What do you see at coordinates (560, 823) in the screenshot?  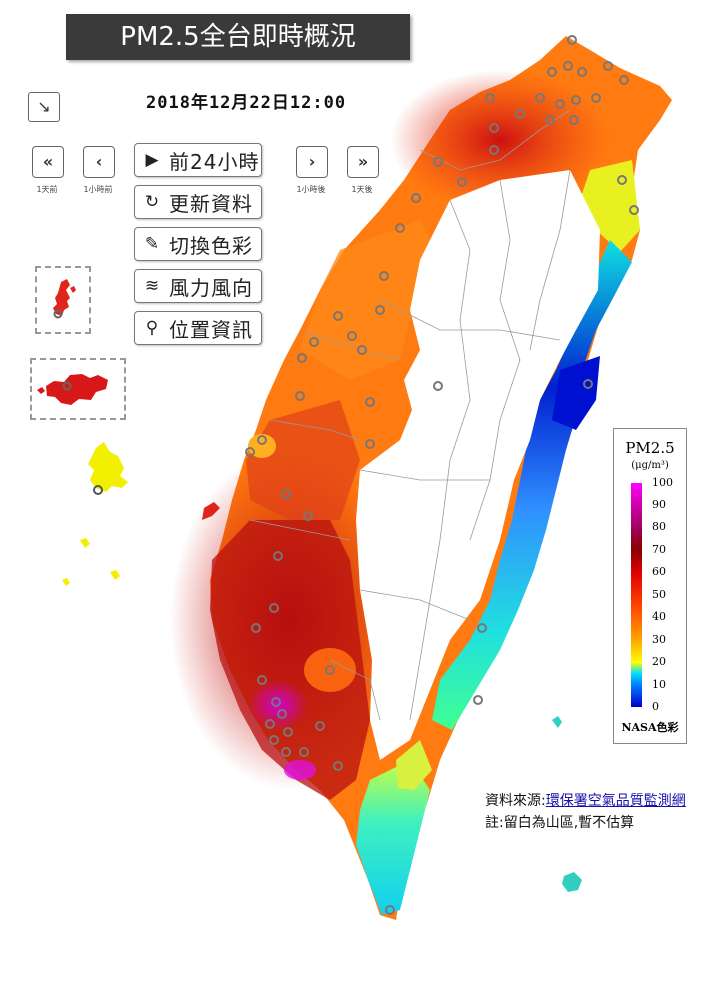 I see `map-note: 註:留白為山區,暫不估算` at bounding box center [560, 823].